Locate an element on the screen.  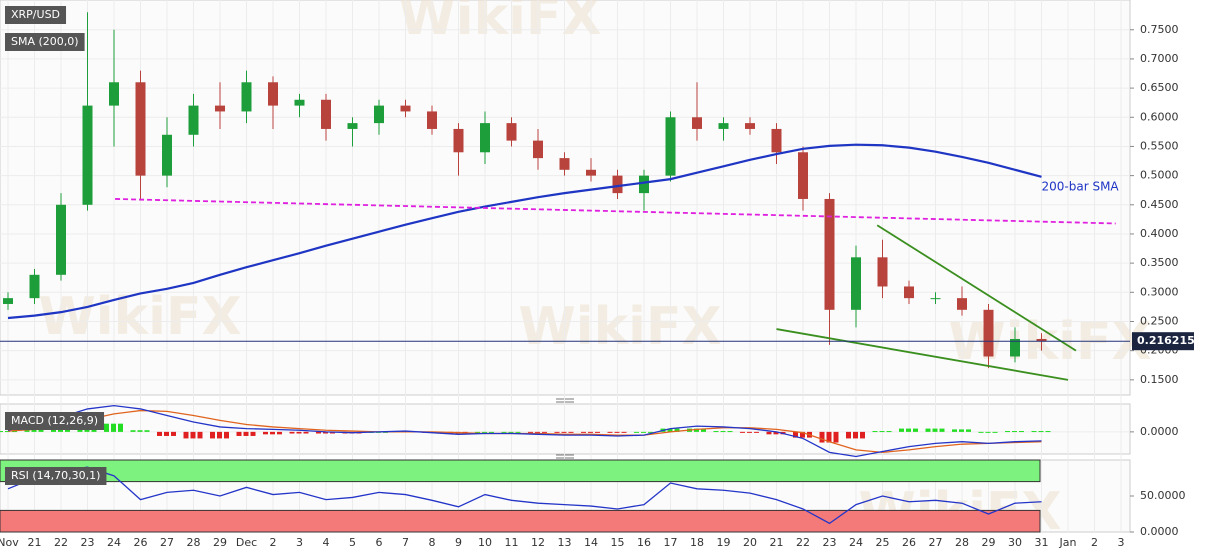
macd-title-box is located at coordinates (55, 421).